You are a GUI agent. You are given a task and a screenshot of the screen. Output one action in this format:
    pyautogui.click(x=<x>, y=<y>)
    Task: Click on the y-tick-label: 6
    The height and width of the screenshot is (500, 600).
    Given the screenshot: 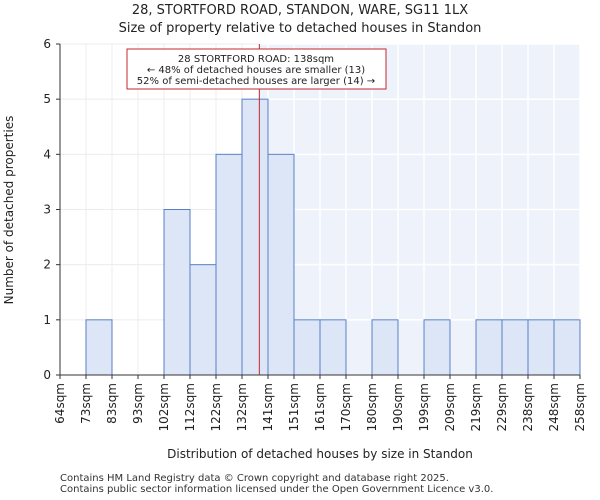 What is the action you would take?
    pyautogui.click(x=47, y=44)
    